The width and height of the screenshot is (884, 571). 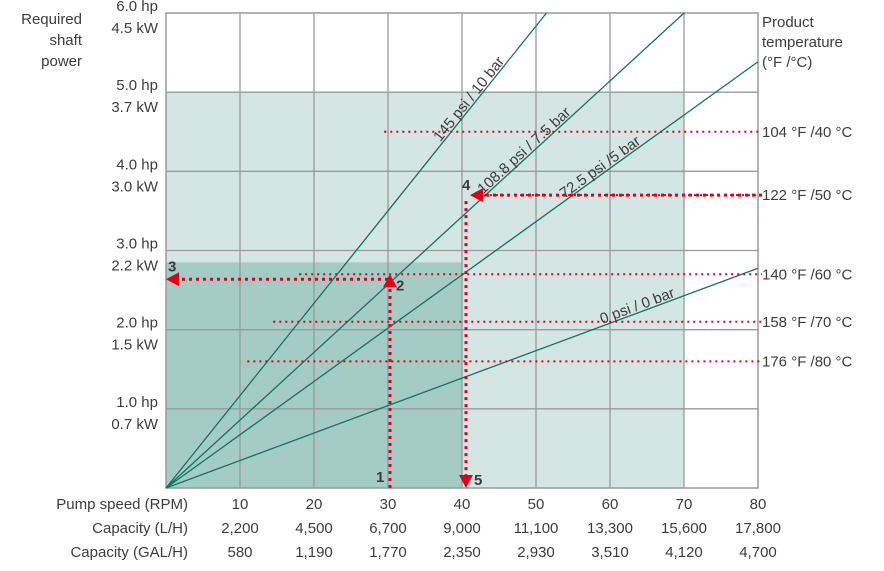 I want to click on x-axis-row-label: Pump speed (RPM), so click(x=122, y=504).